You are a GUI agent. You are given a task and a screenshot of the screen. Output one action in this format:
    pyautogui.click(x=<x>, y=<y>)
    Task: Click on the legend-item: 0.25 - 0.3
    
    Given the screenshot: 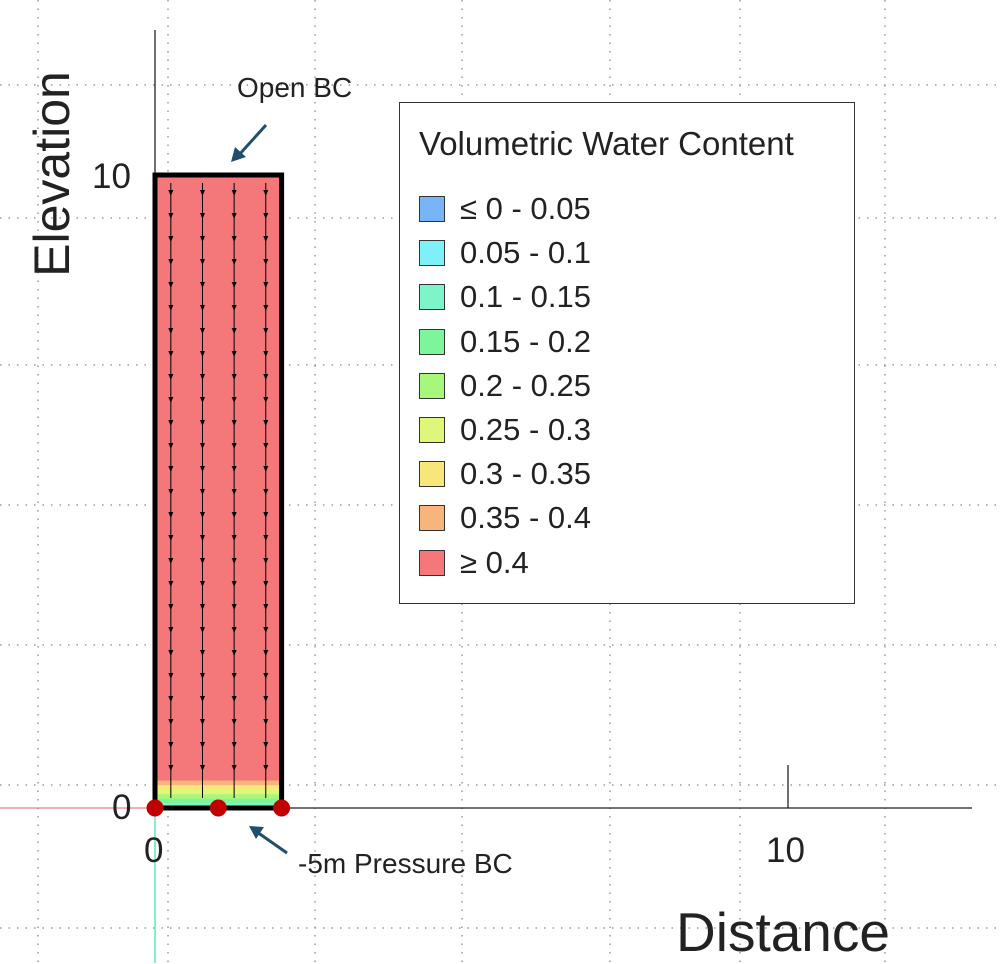 What is the action you would take?
    pyautogui.click(x=505, y=430)
    